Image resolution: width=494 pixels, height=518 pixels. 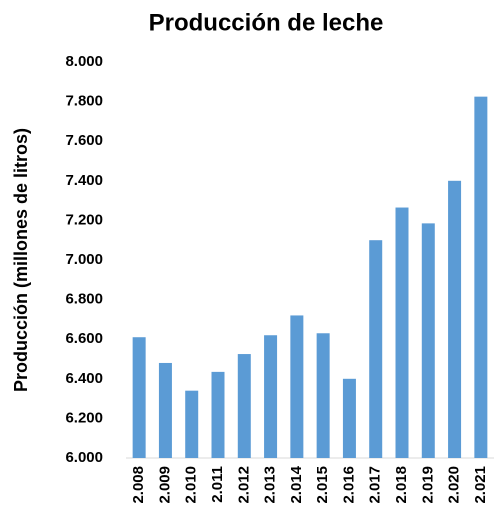 I want to click on y-tick-label: 6.800, so click(x=84, y=299).